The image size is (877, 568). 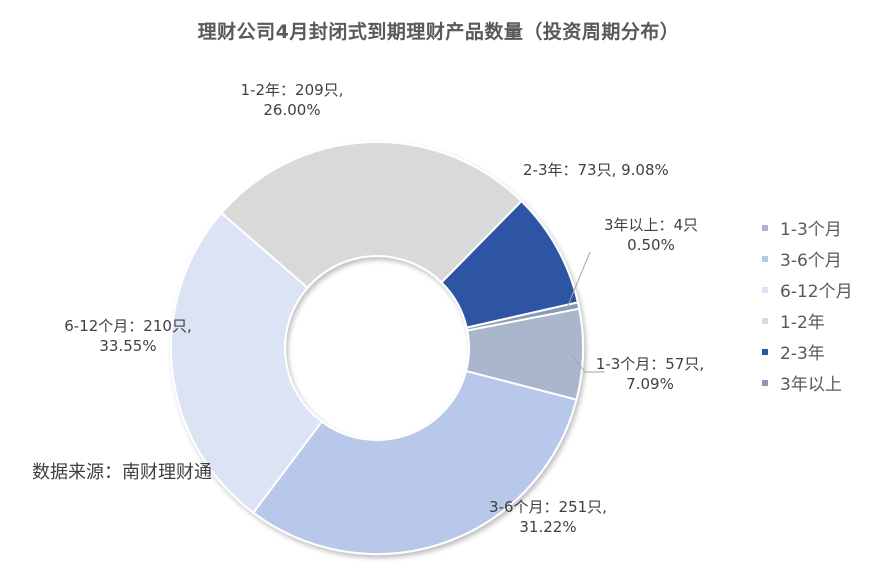 I want to click on data-label-1-3个月-line1: 1-3个月：57只,, so click(x=650, y=364).